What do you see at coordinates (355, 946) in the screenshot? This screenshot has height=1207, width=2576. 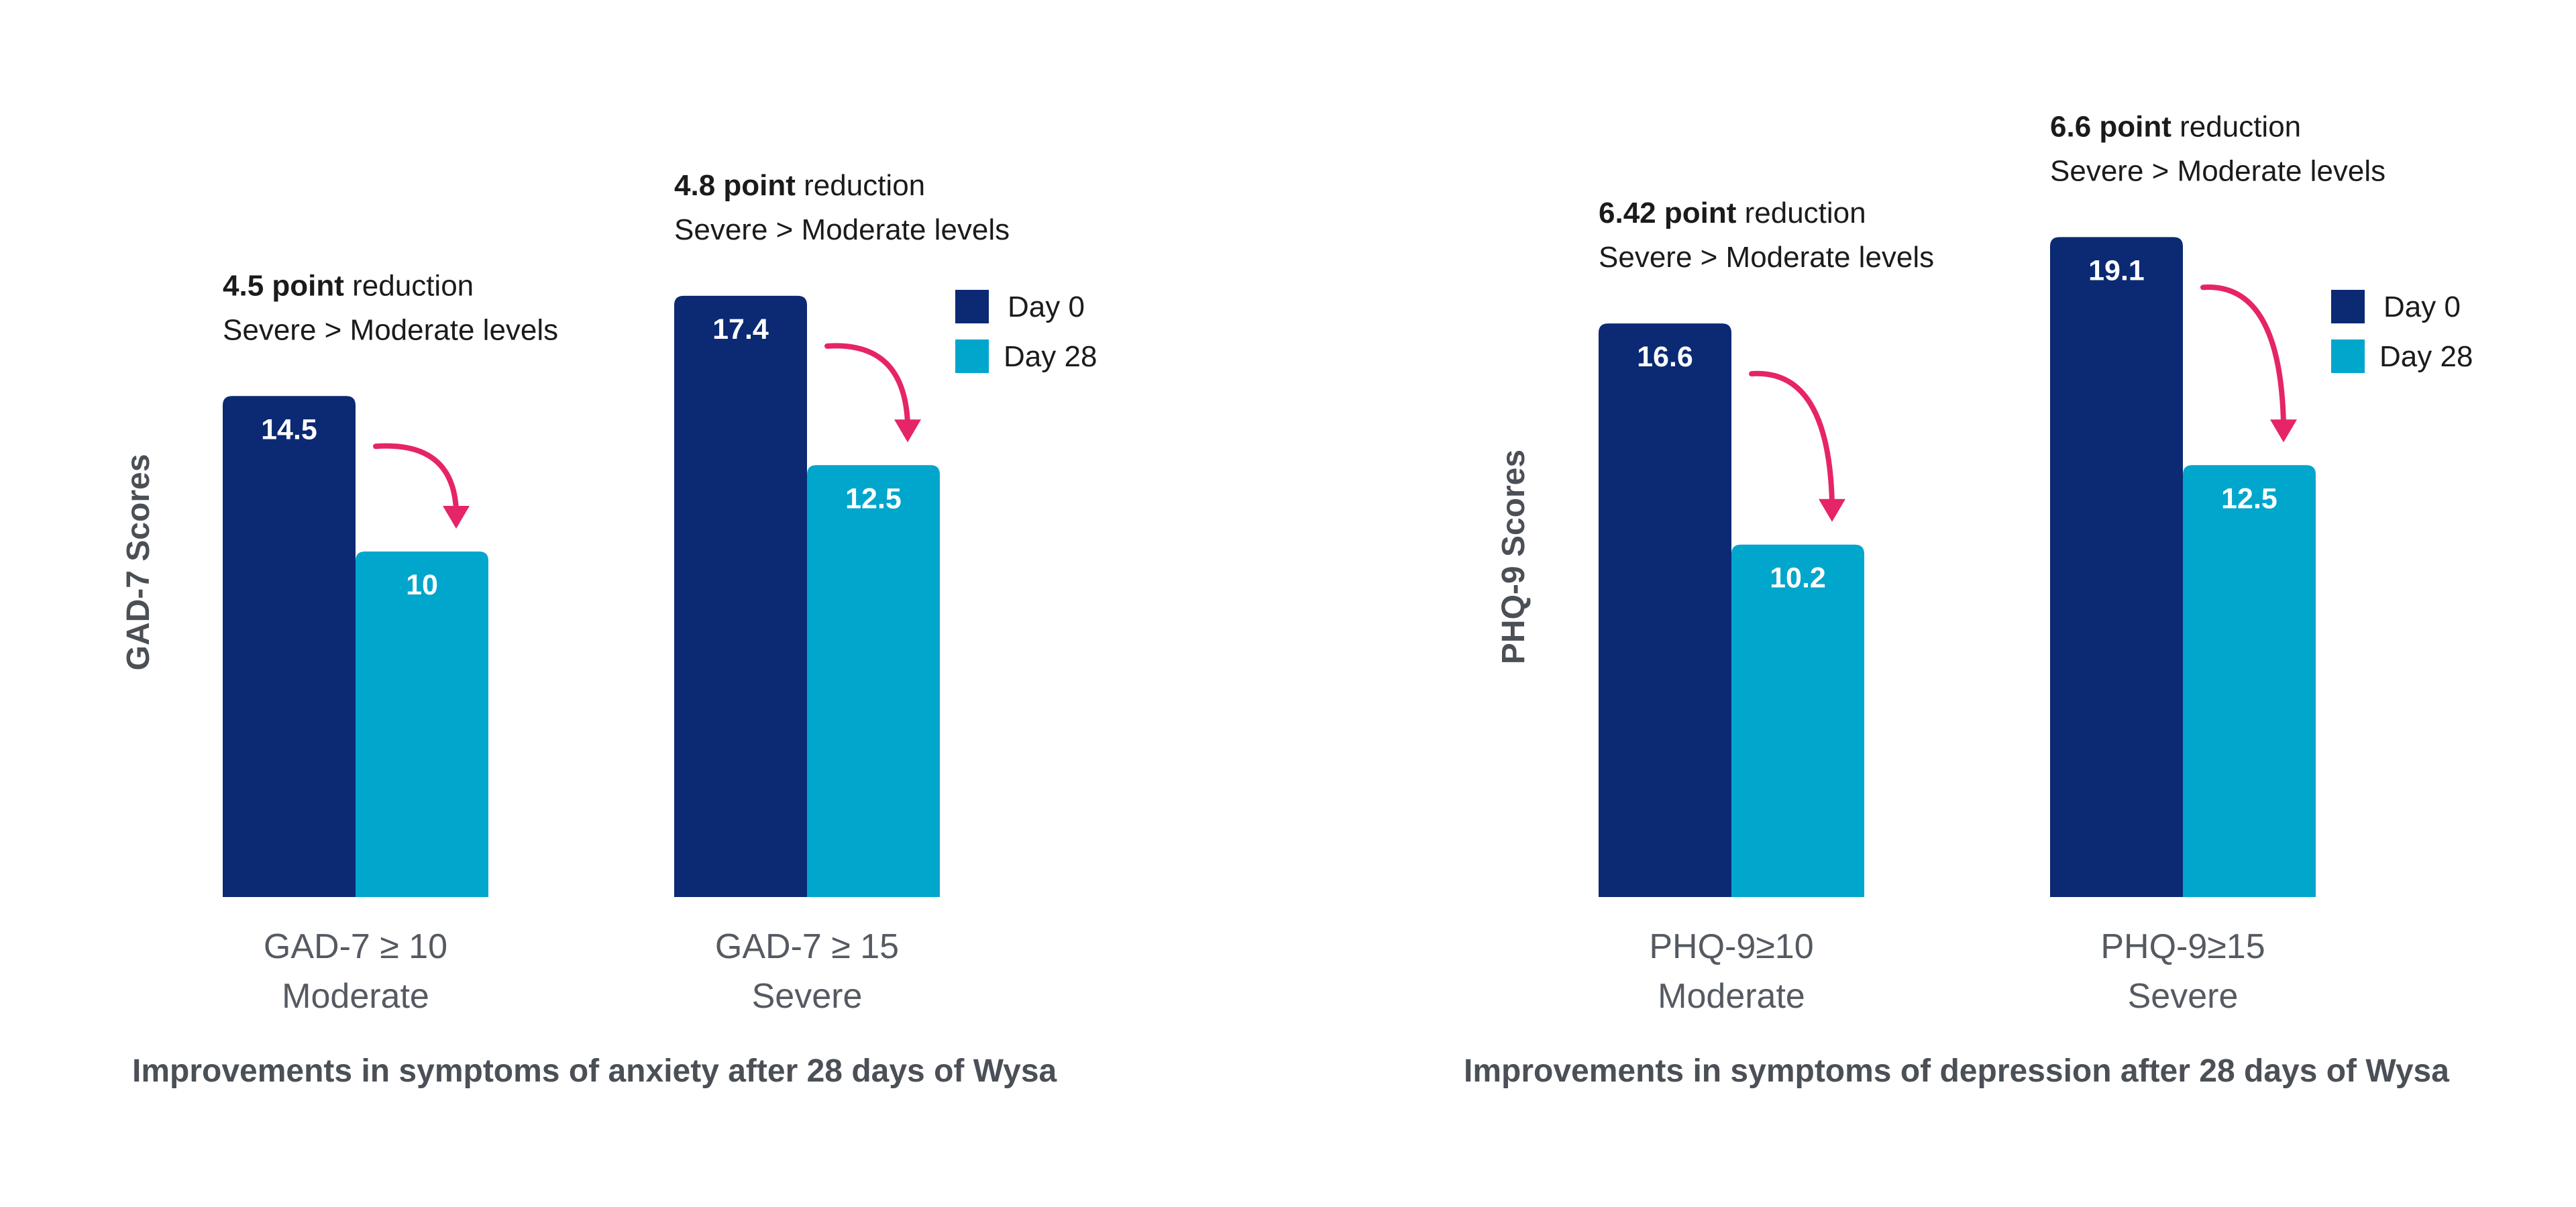 I see `category-label: GAD-7 ≥ 10` at bounding box center [355, 946].